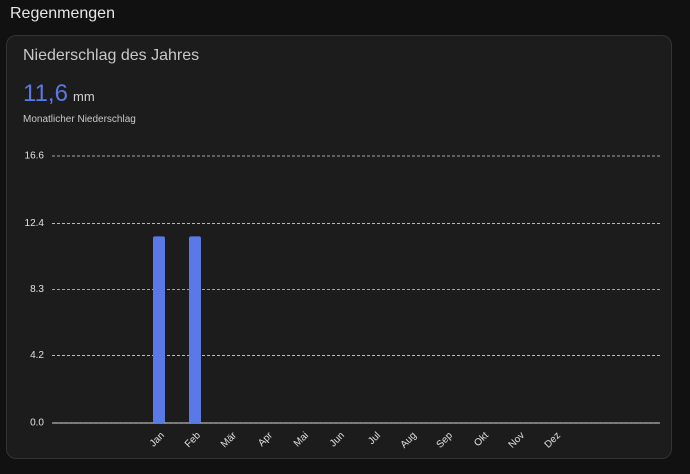 Image resolution: width=690 pixels, height=474 pixels. Describe the element at coordinates (301, 439) in the screenshot. I see `x-tick-label: Mai` at that location.